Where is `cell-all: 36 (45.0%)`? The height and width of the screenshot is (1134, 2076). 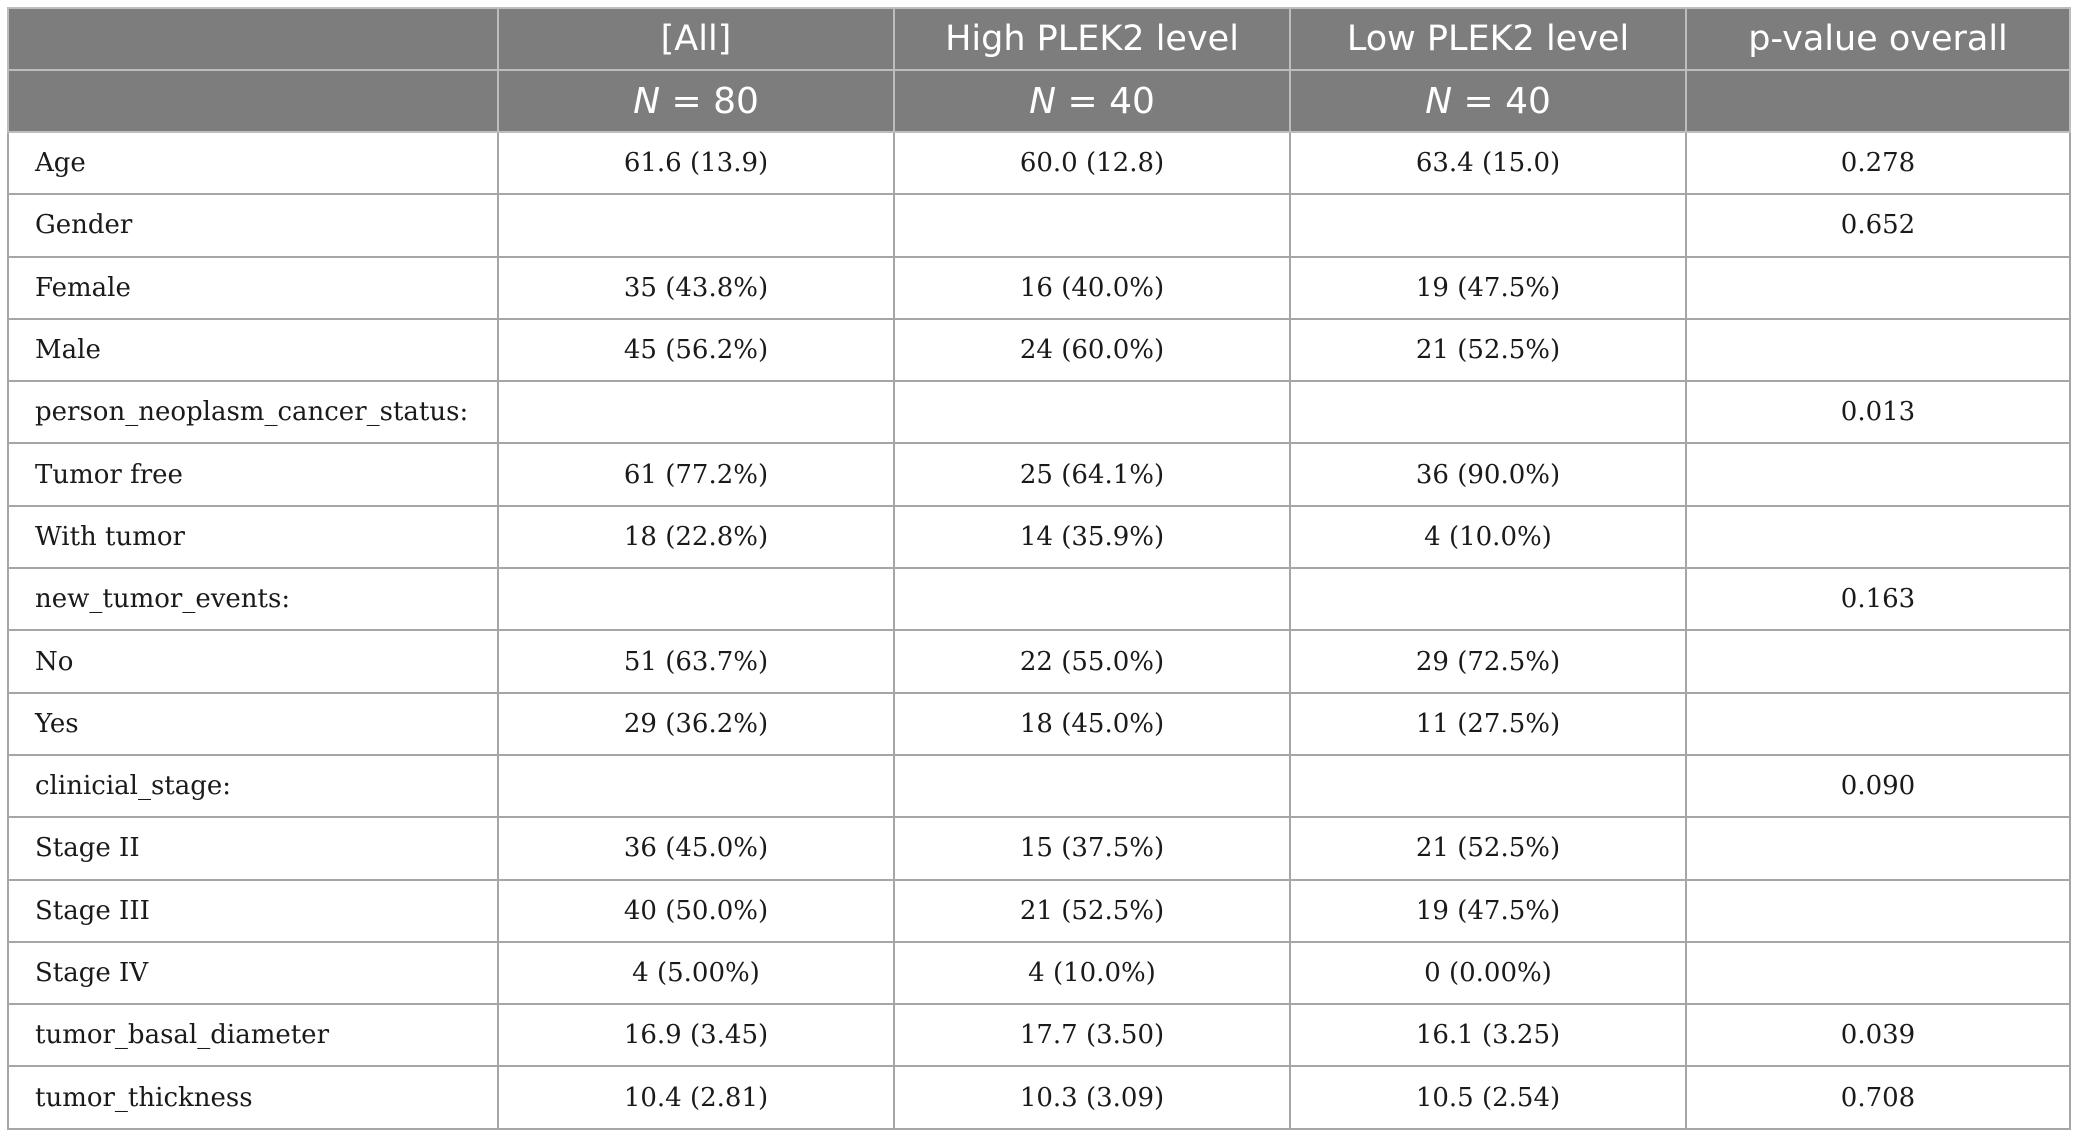 cell-all: 36 (45.0%) is located at coordinates (696, 848).